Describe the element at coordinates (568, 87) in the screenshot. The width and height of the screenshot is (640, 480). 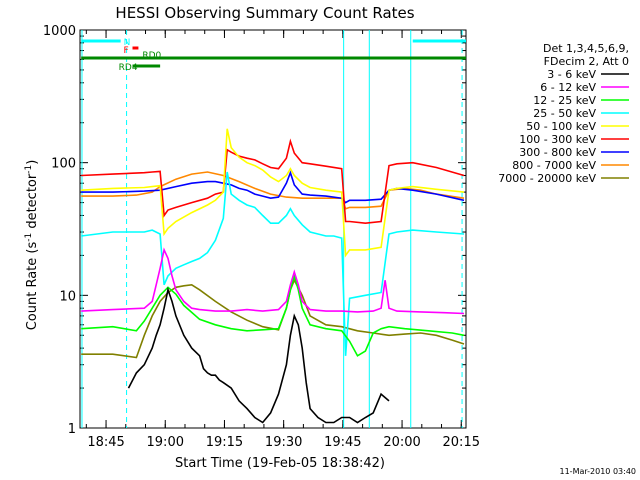
I see `legend-label: 6 - 12 keV` at that location.